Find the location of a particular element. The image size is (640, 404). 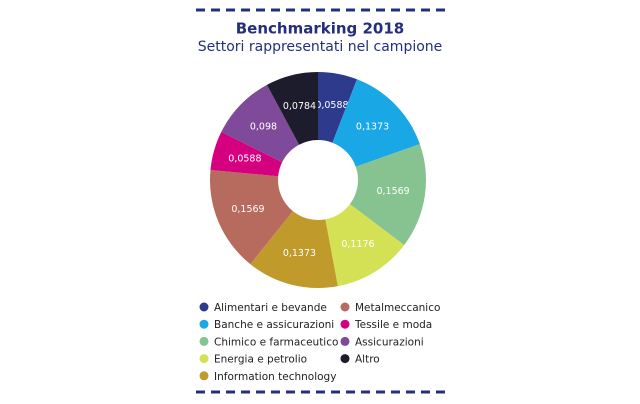

legend-label: Chimico e farmaceutico is located at coordinates (276, 342).